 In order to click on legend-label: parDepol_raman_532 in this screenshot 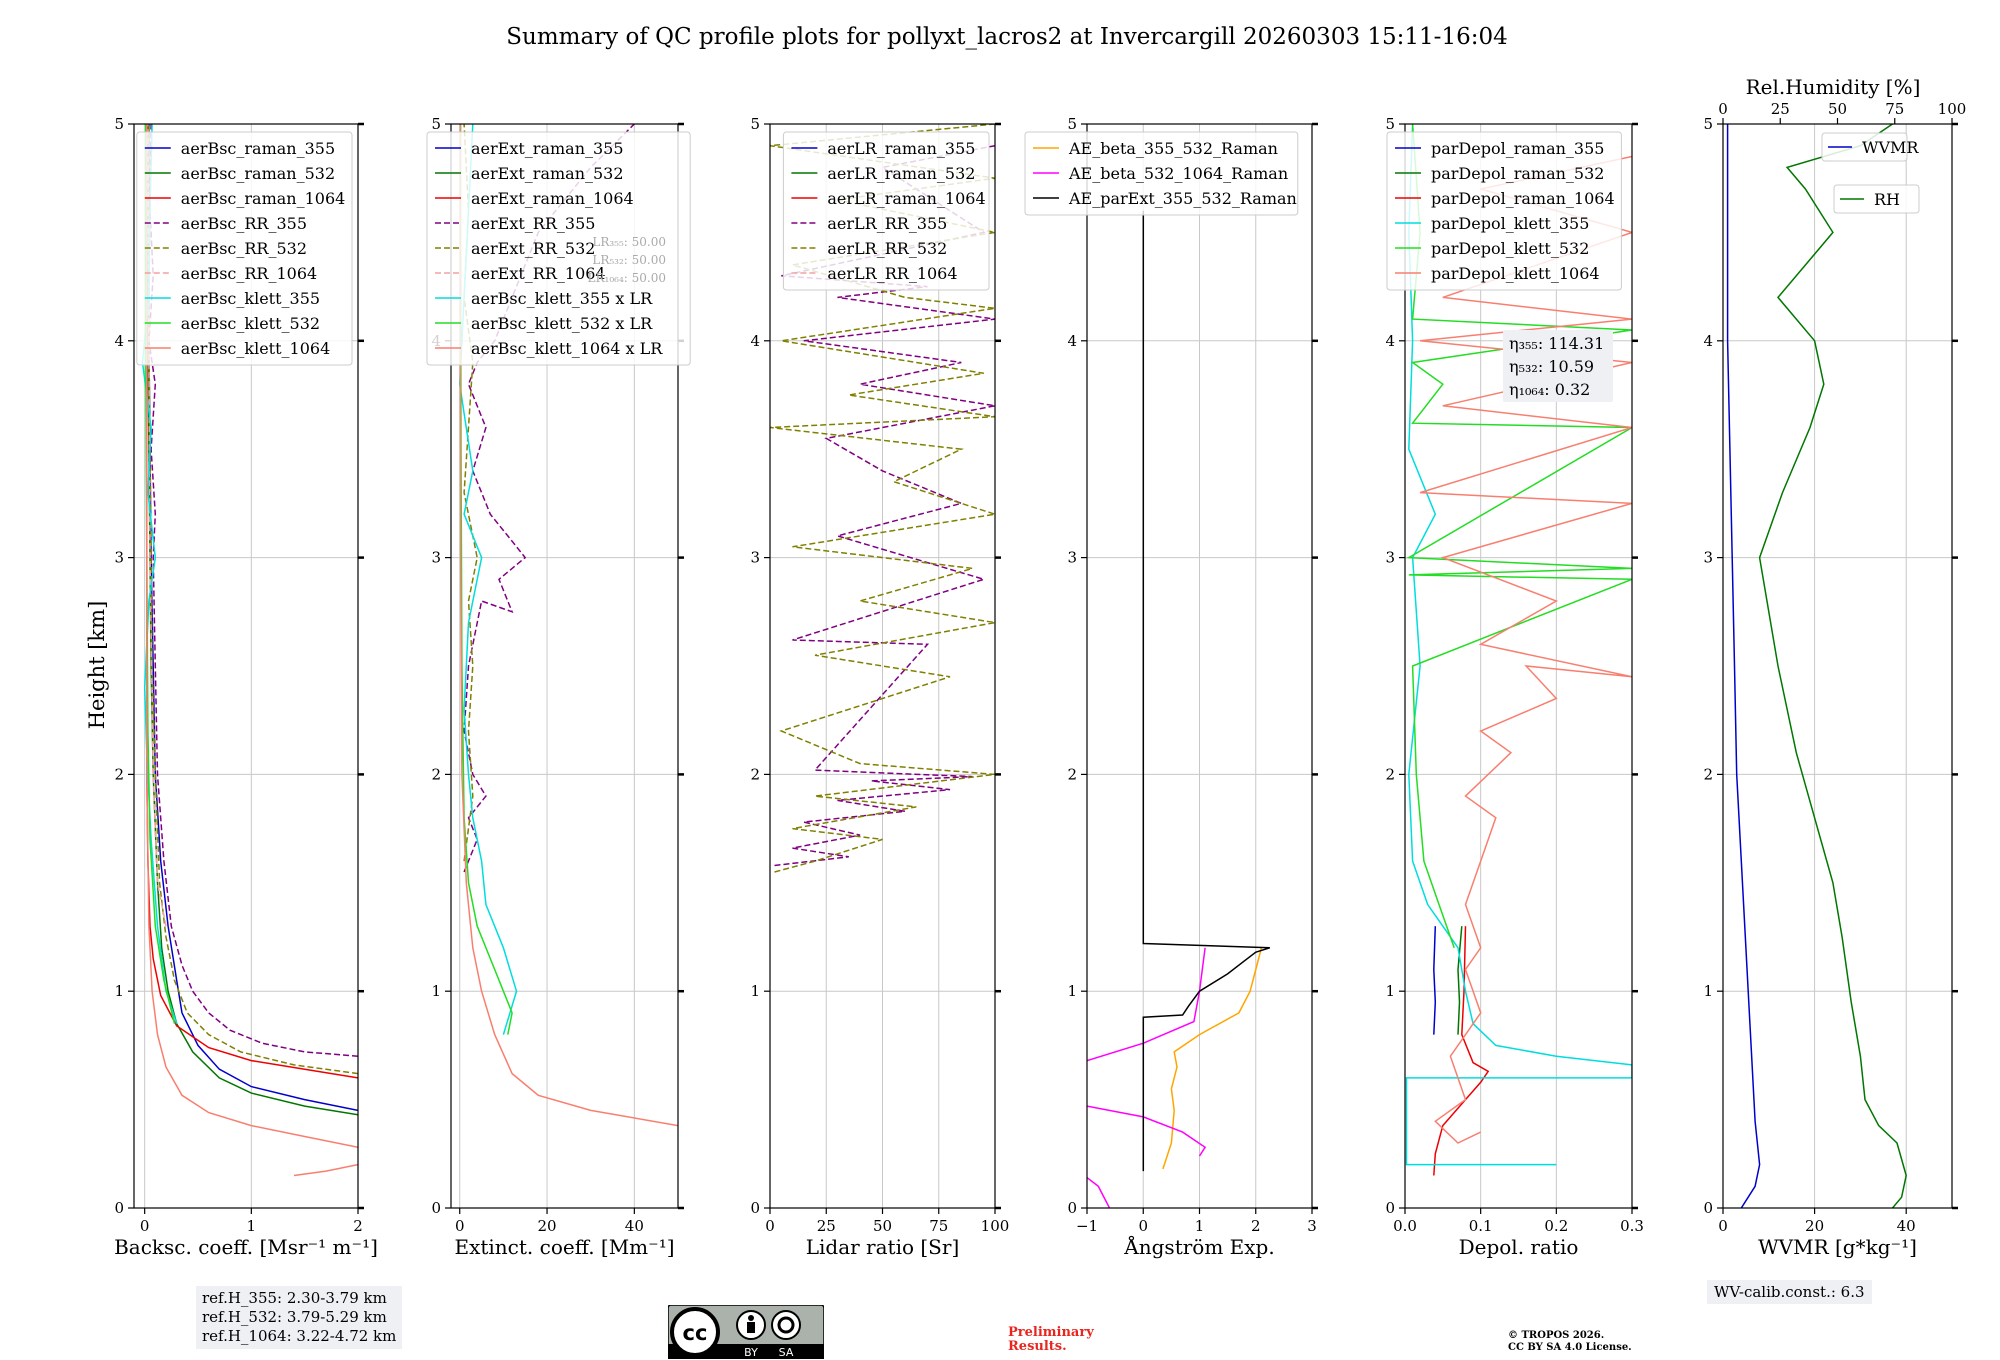, I will do `click(1517, 173)`.